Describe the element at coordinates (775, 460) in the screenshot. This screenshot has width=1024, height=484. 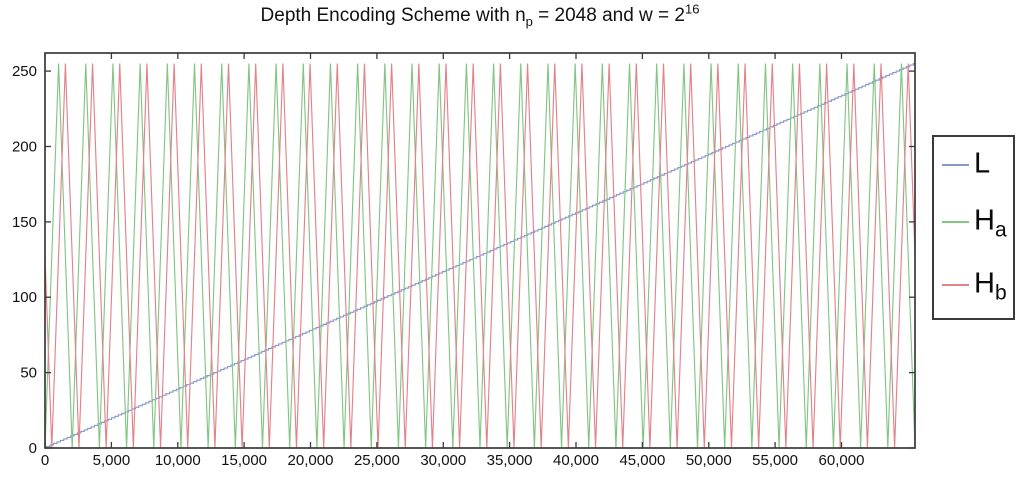
I see `x-tick-label: 55,000` at that location.